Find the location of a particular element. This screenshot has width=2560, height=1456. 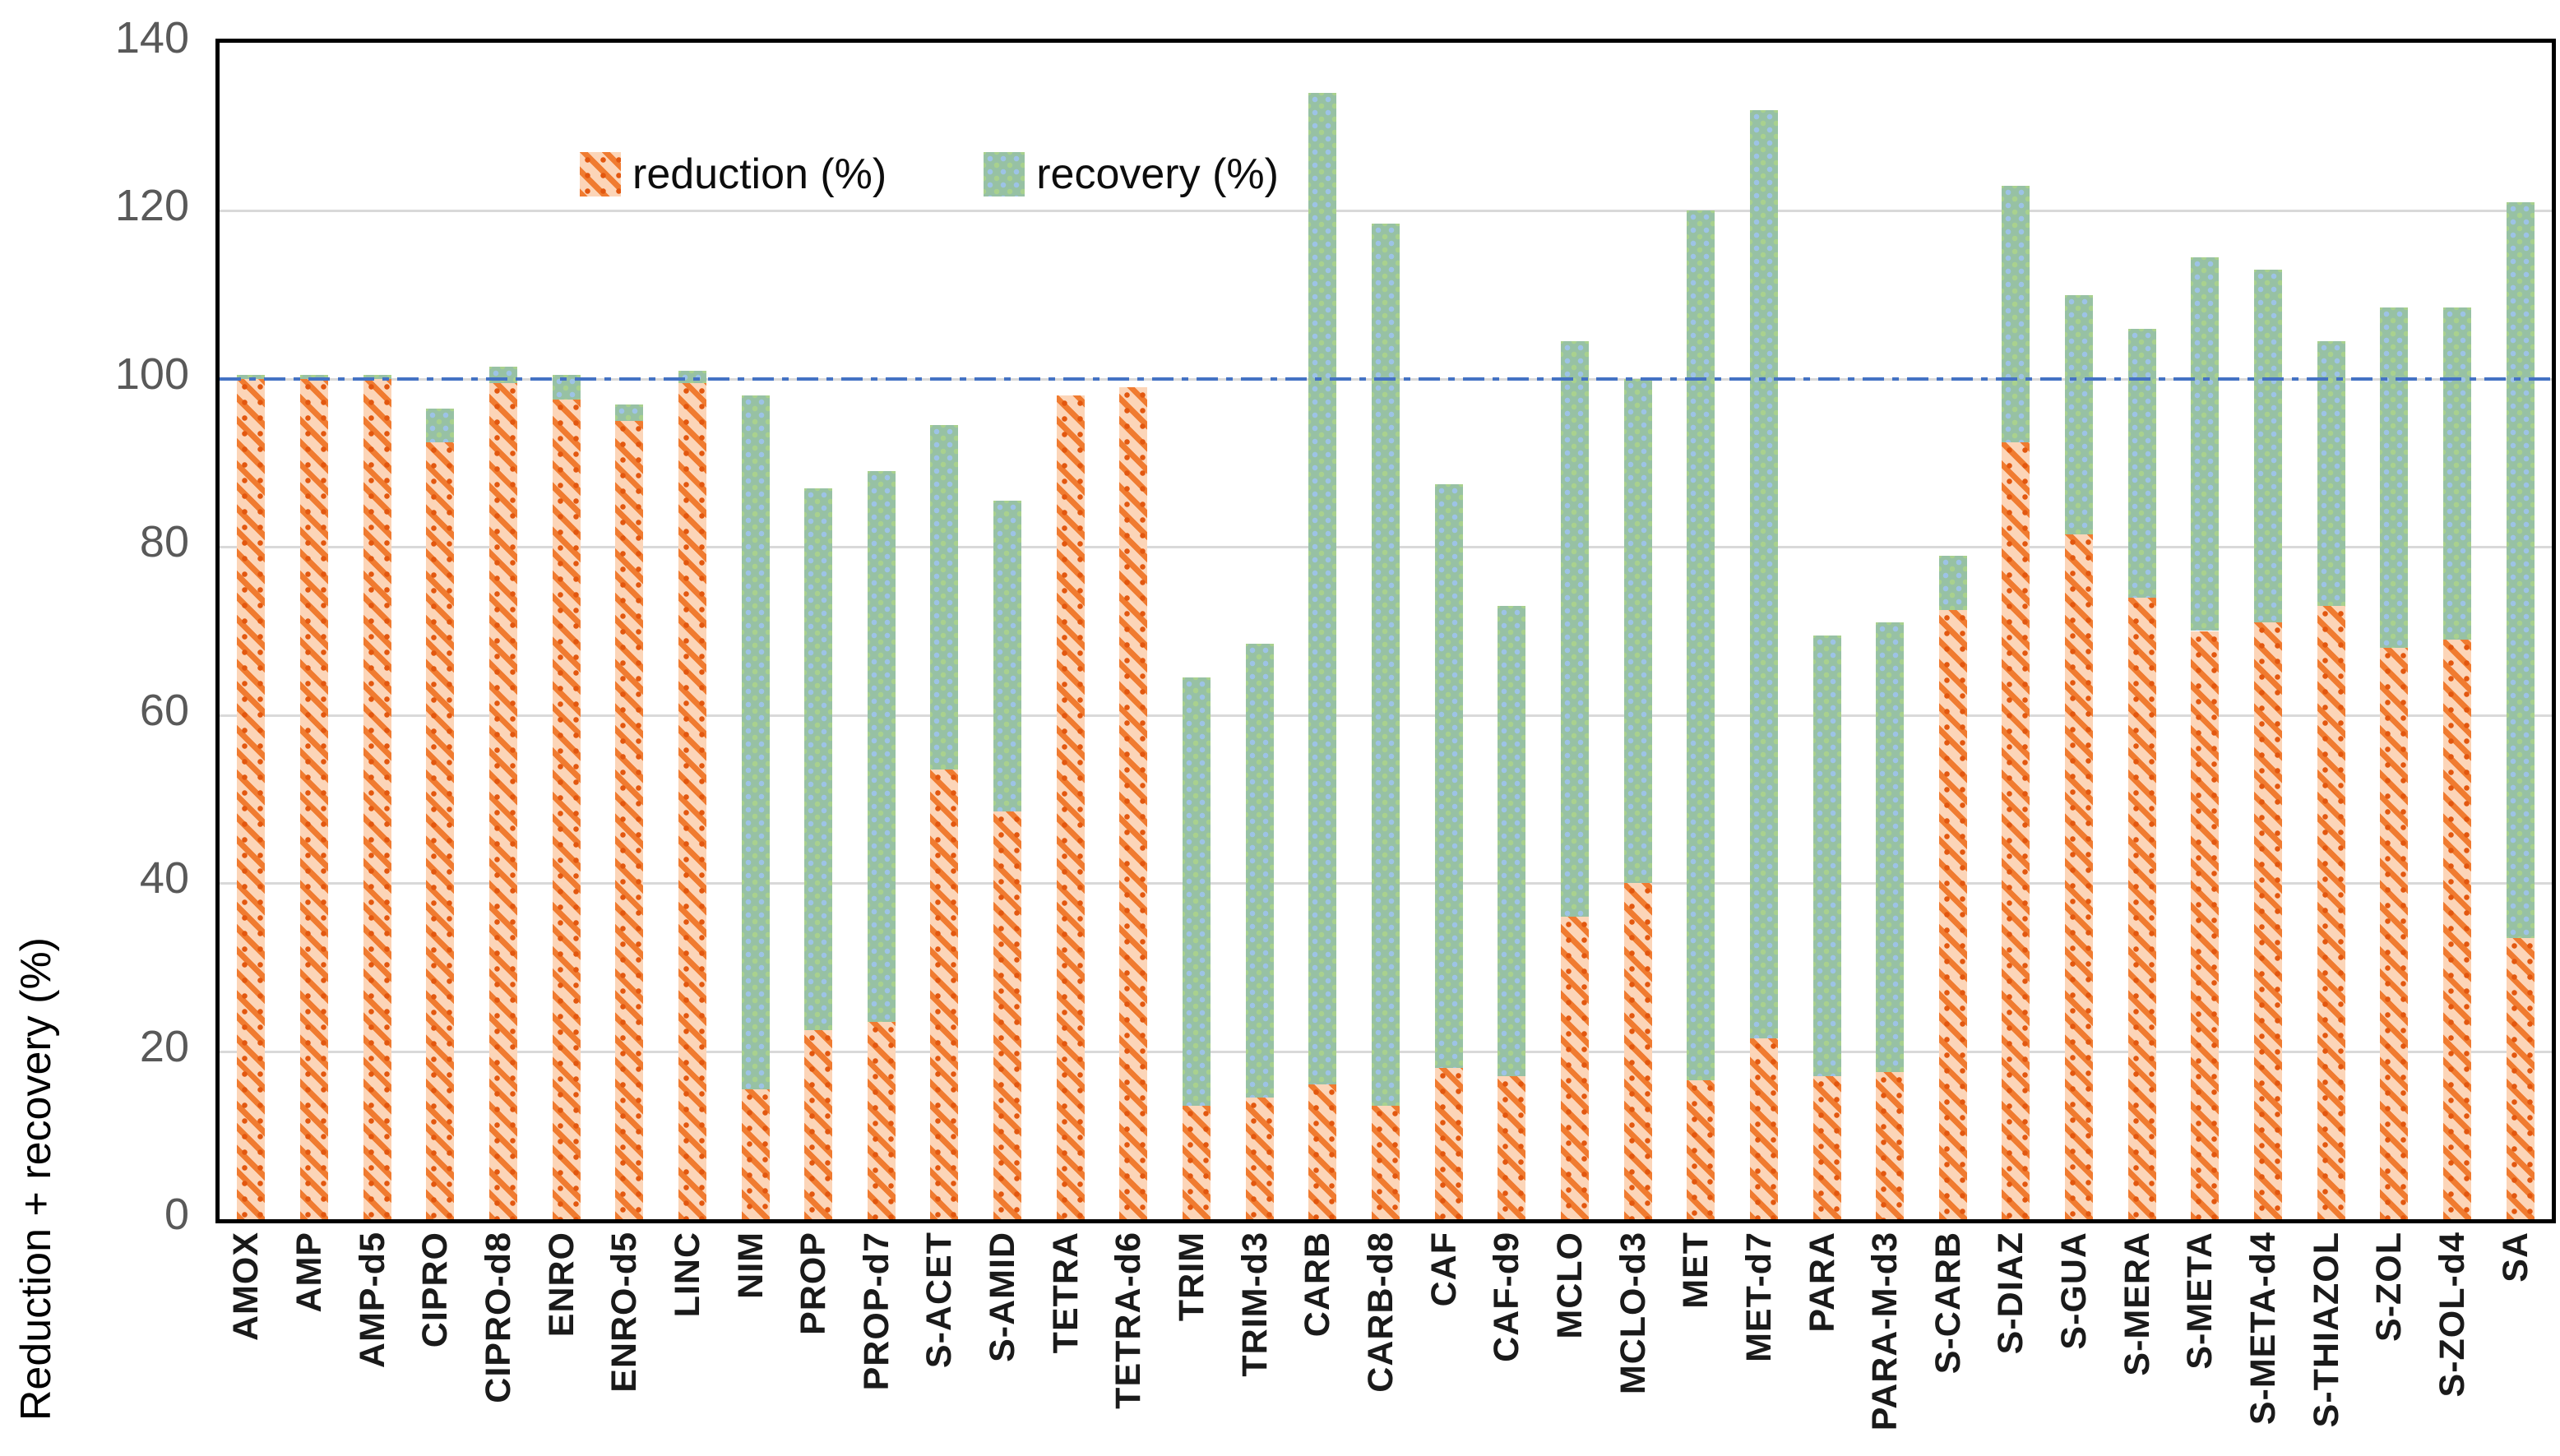

bar-reduction-S-THIAZOL is located at coordinates (2331, 912).